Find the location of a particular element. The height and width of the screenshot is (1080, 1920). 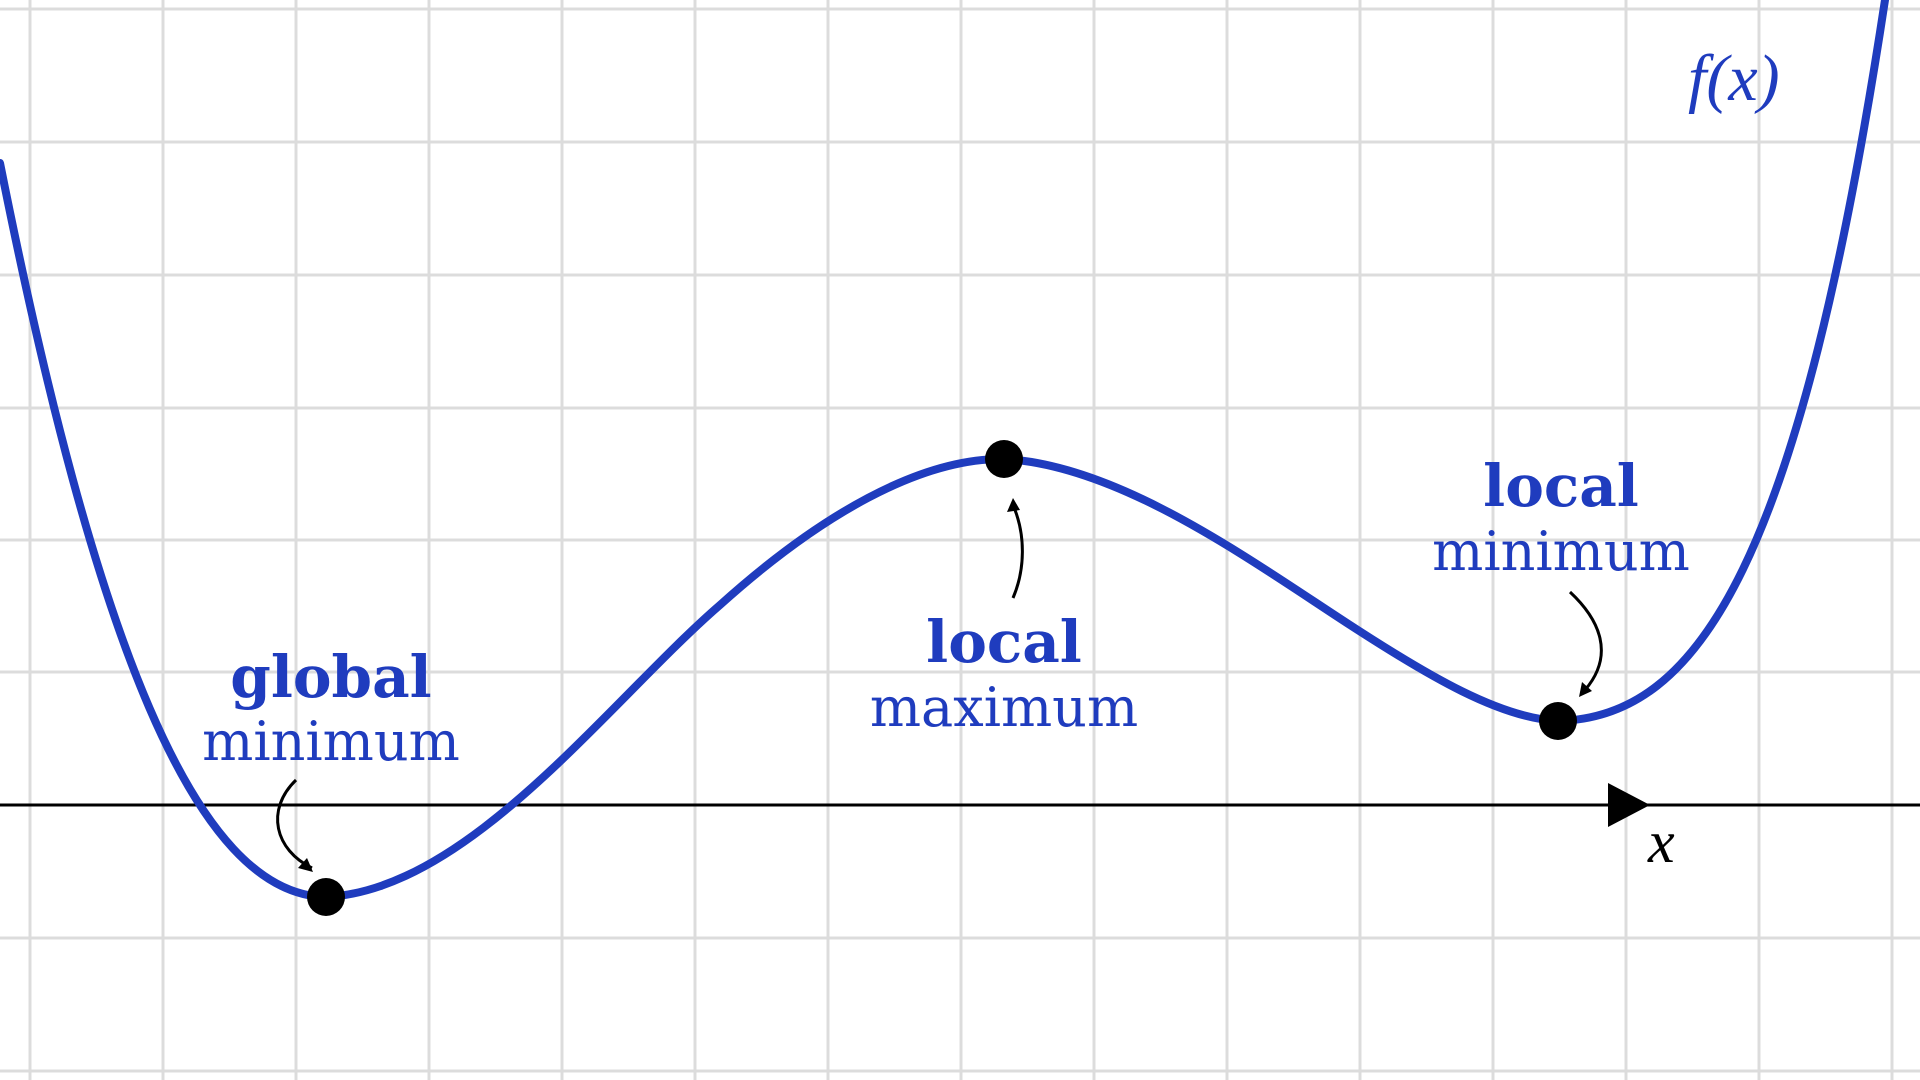

local-maximum-arrowhead is located at coordinates (1013, 505).